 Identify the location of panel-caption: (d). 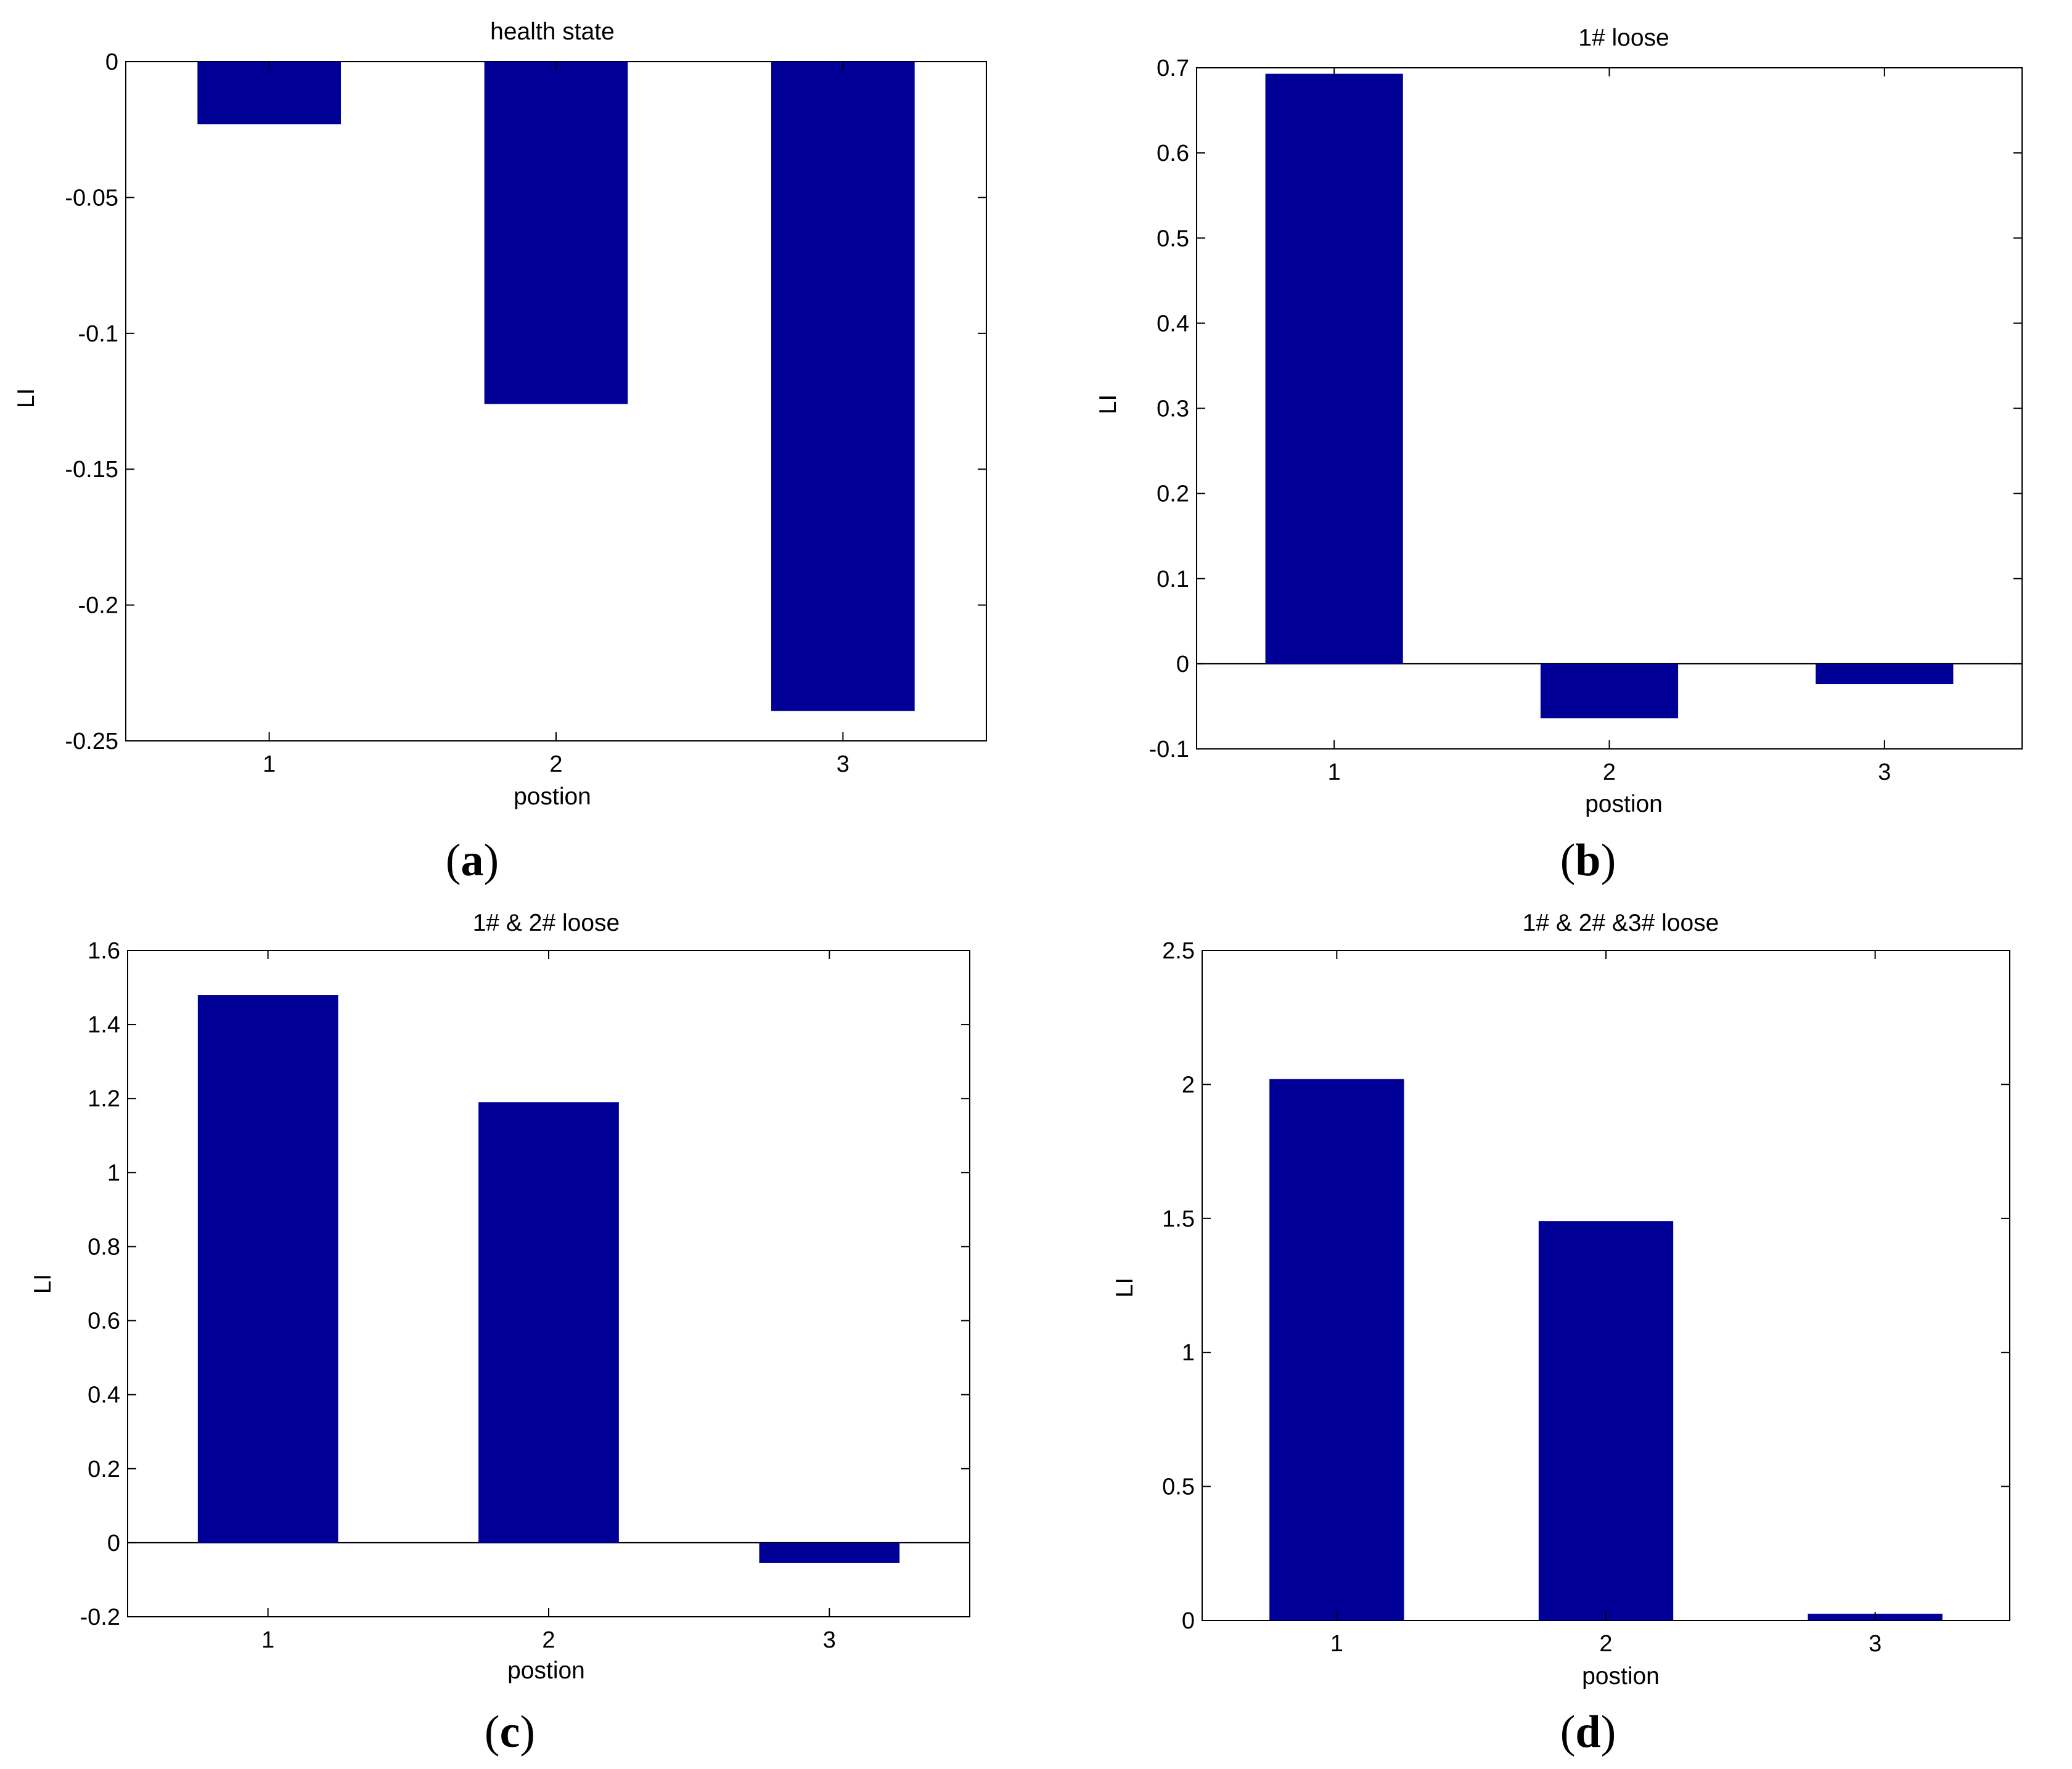
(1588, 1732).